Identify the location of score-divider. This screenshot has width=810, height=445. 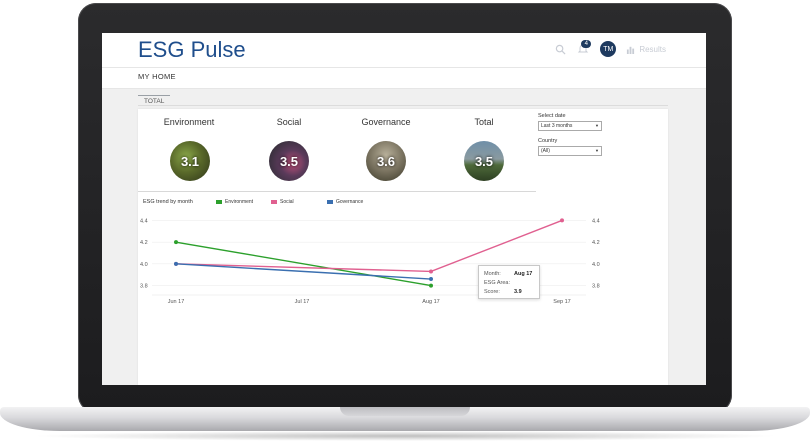
(337, 191).